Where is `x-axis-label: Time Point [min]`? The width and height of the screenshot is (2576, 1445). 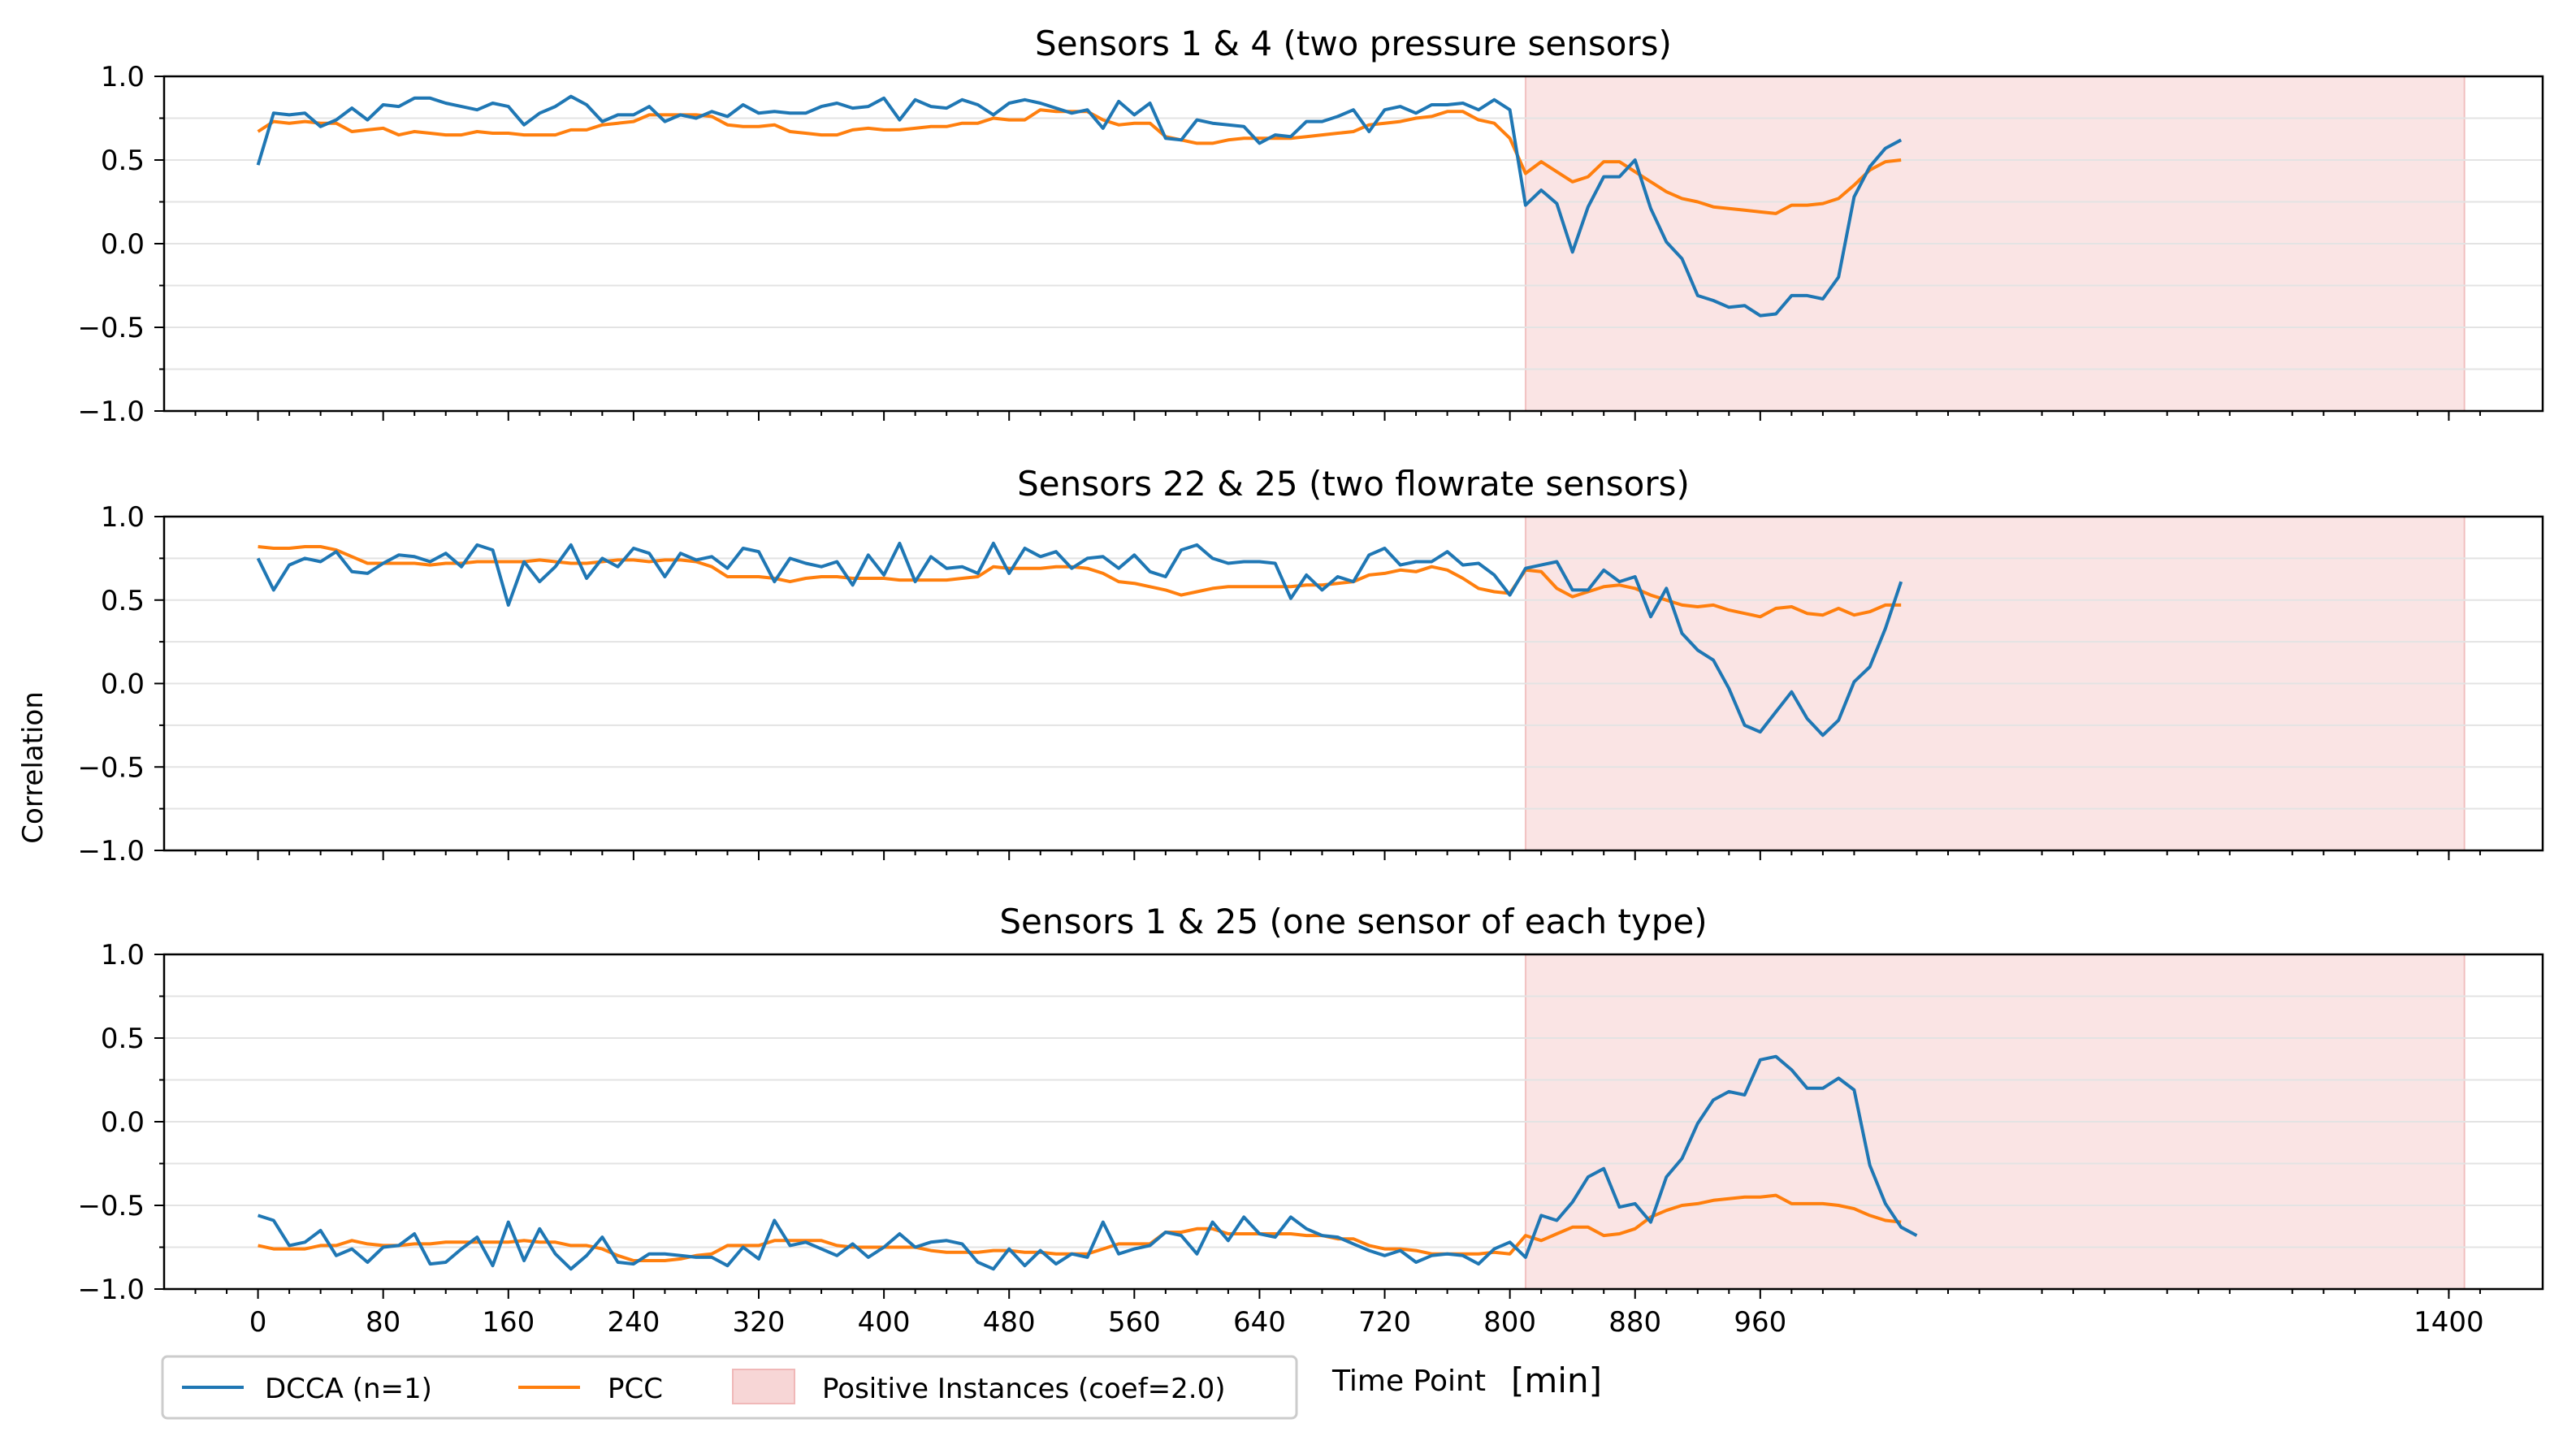
x-axis-label: Time Point [min] is located at coordinates (1466, 1380).